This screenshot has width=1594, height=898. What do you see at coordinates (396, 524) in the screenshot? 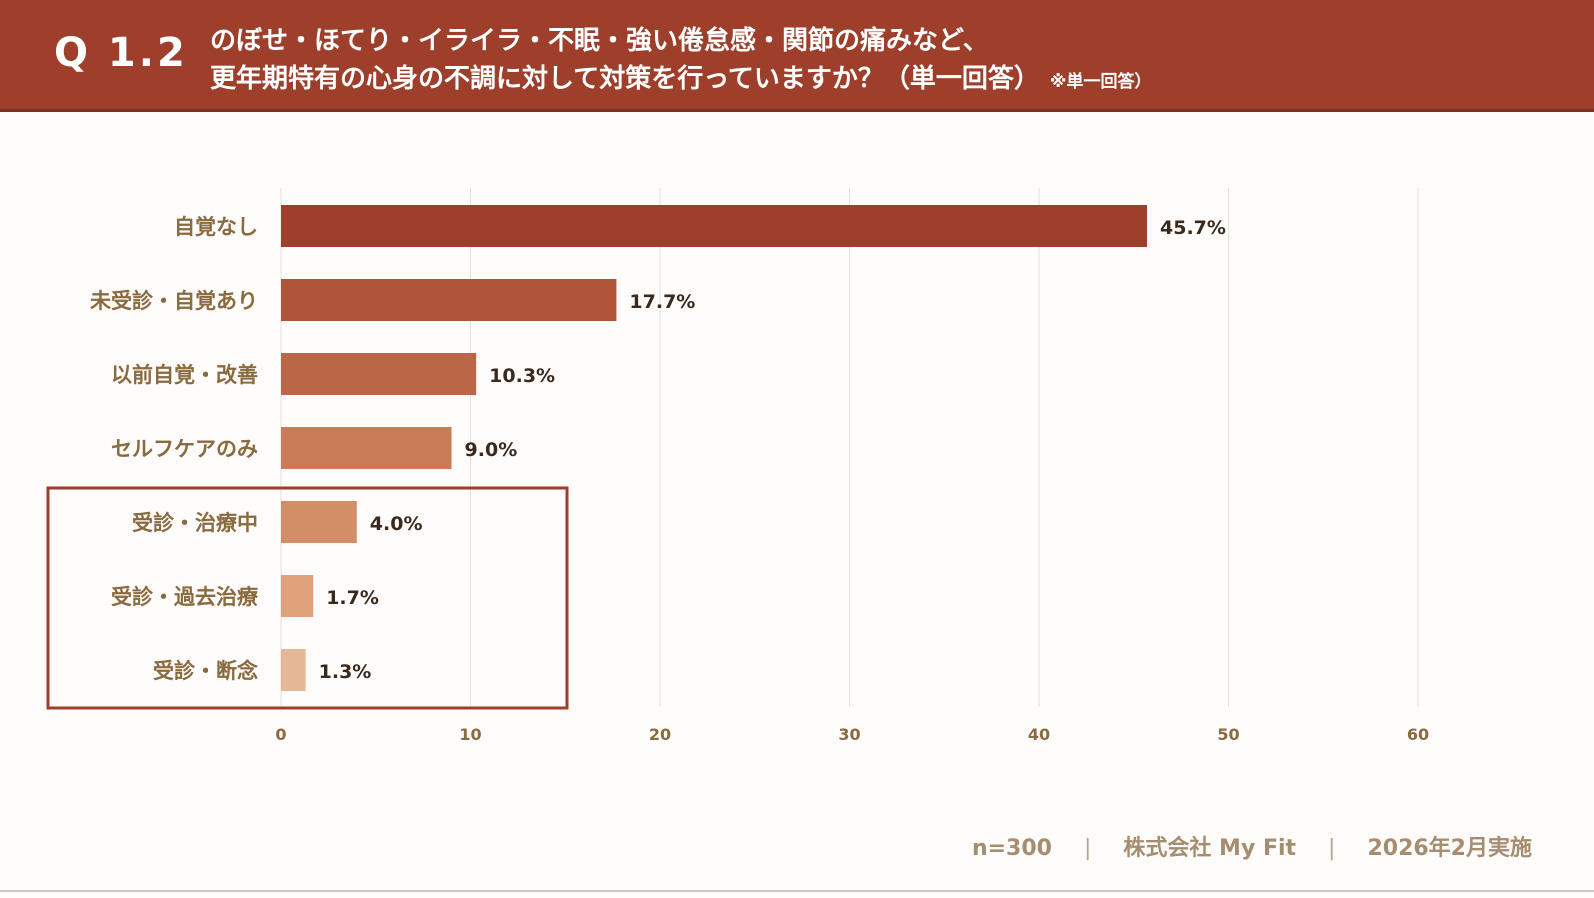
I see `value-label: 4.0%` at bounding box center [396, 524].